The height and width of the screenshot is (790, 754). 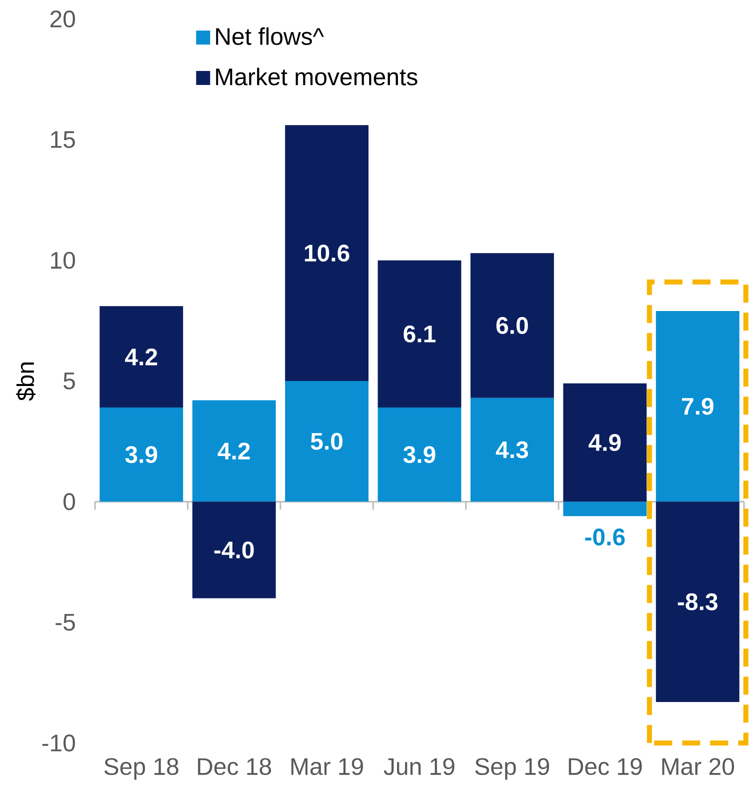 I want to click on data-label: 5.0, so click(x=326, y=441).